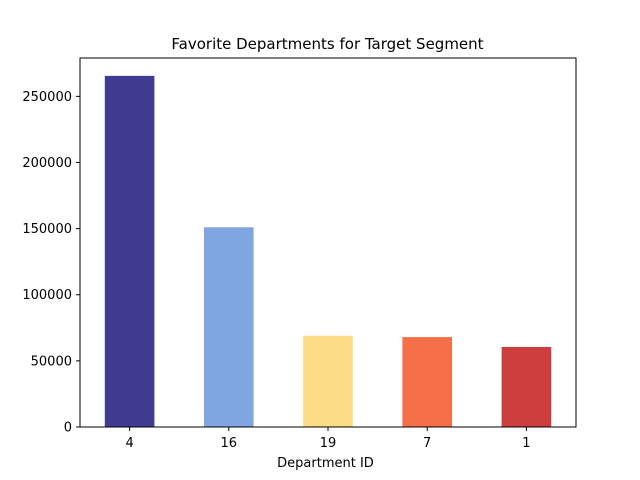 The image size is (640, 480). What do you see at coordinates (51, 263) in the screenshot?
I see `y-axis: 0 50000 100000 150000 200000 250000` at bounding box center [51, 263].